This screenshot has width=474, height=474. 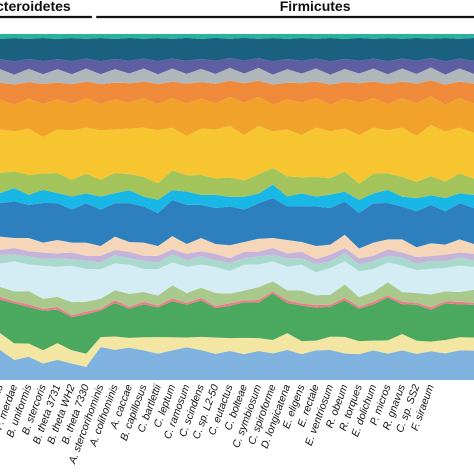 What do you see at coordinates (35, 7) in the screenshot?
I see `group-label-1: cteroidetes` at bounding box center [35, 7].